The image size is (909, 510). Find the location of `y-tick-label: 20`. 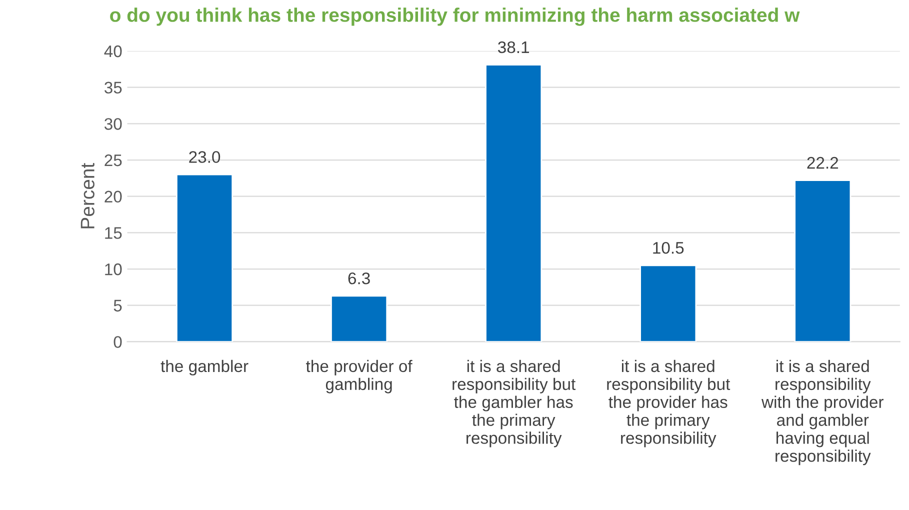

y-tick-label: 20 is located at coordinates (113, 196).